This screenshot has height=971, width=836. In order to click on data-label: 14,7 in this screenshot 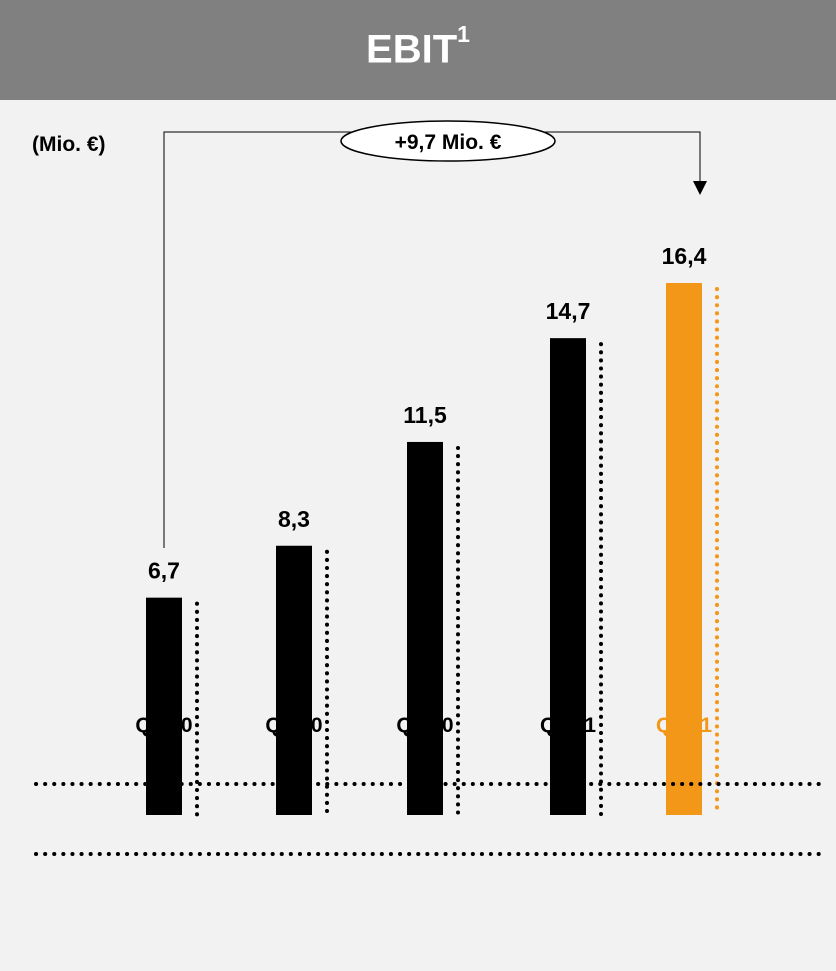, I will do `click(568, 311)`.